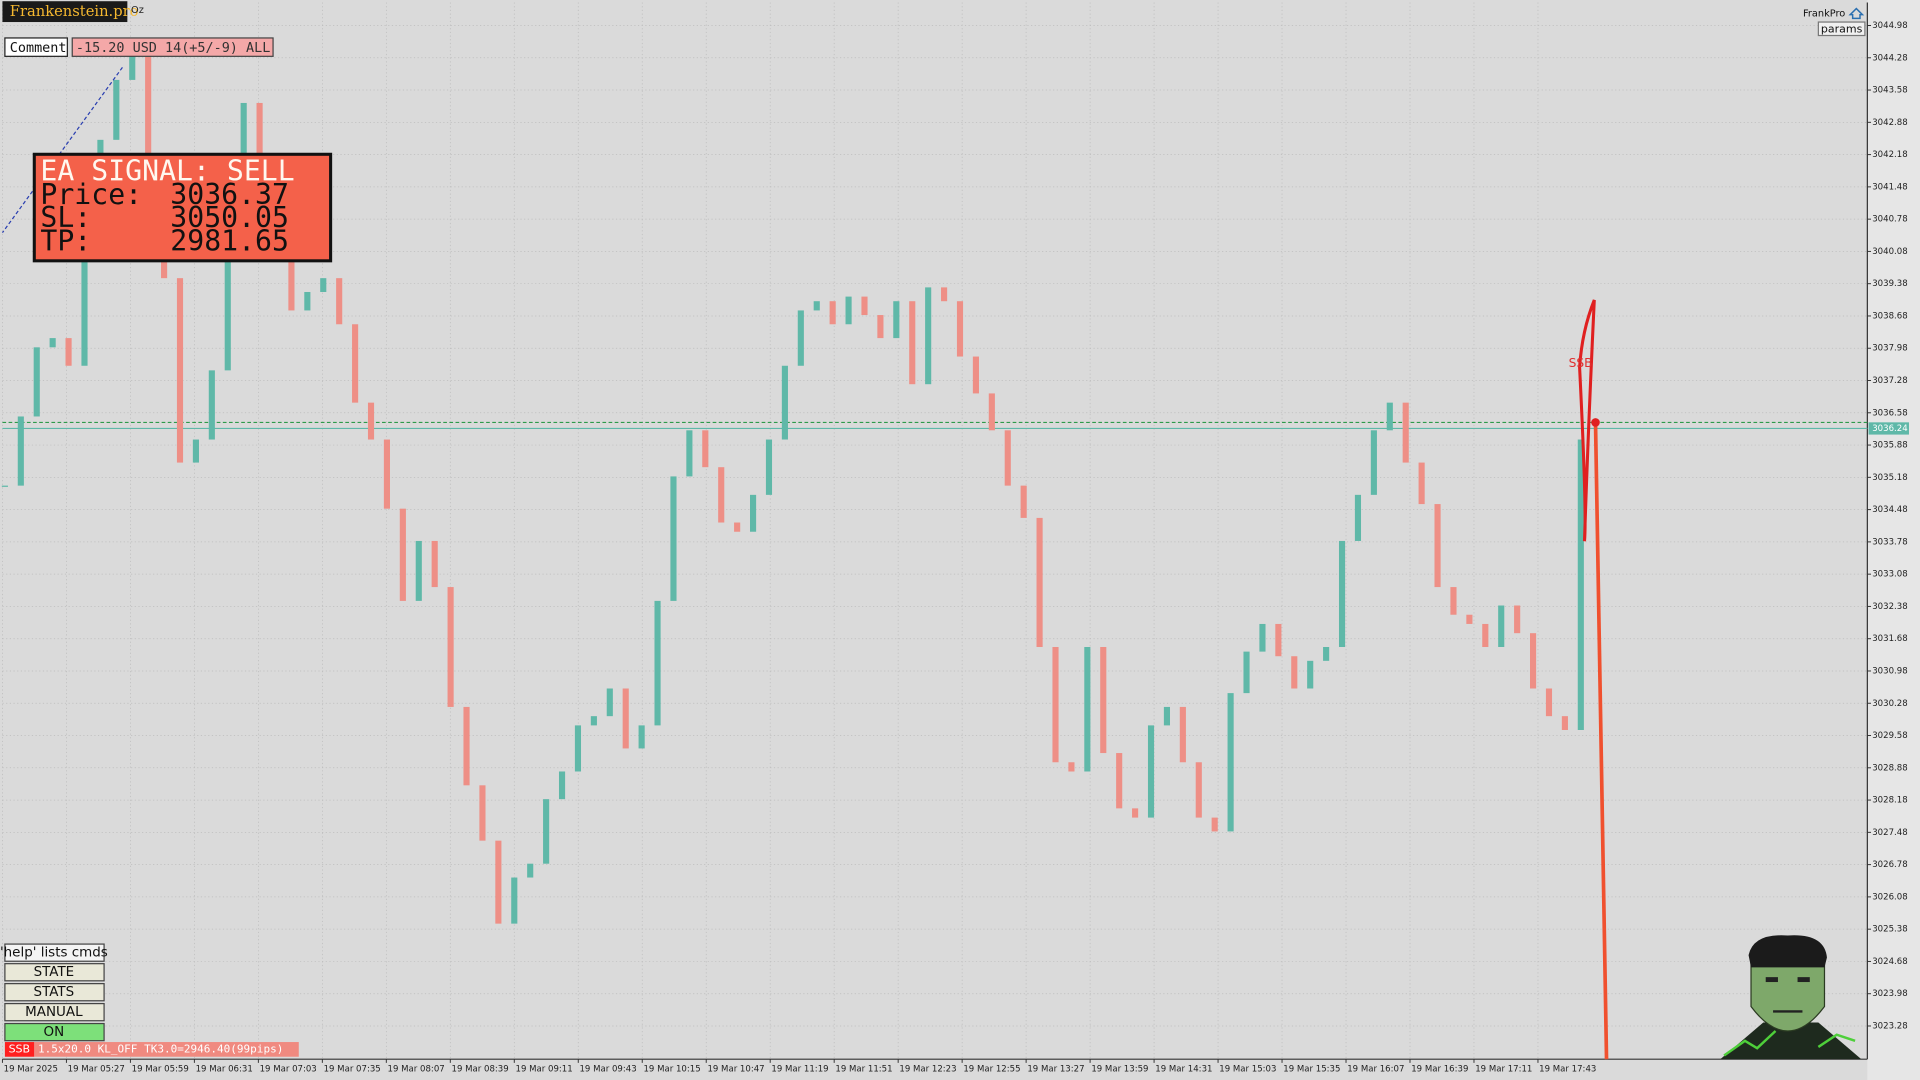 Image resolution: width=1920 pixels, height=1080 pixels. I want to click on x-tick-label: 19 Mar 12:23, so click(927, 1069).